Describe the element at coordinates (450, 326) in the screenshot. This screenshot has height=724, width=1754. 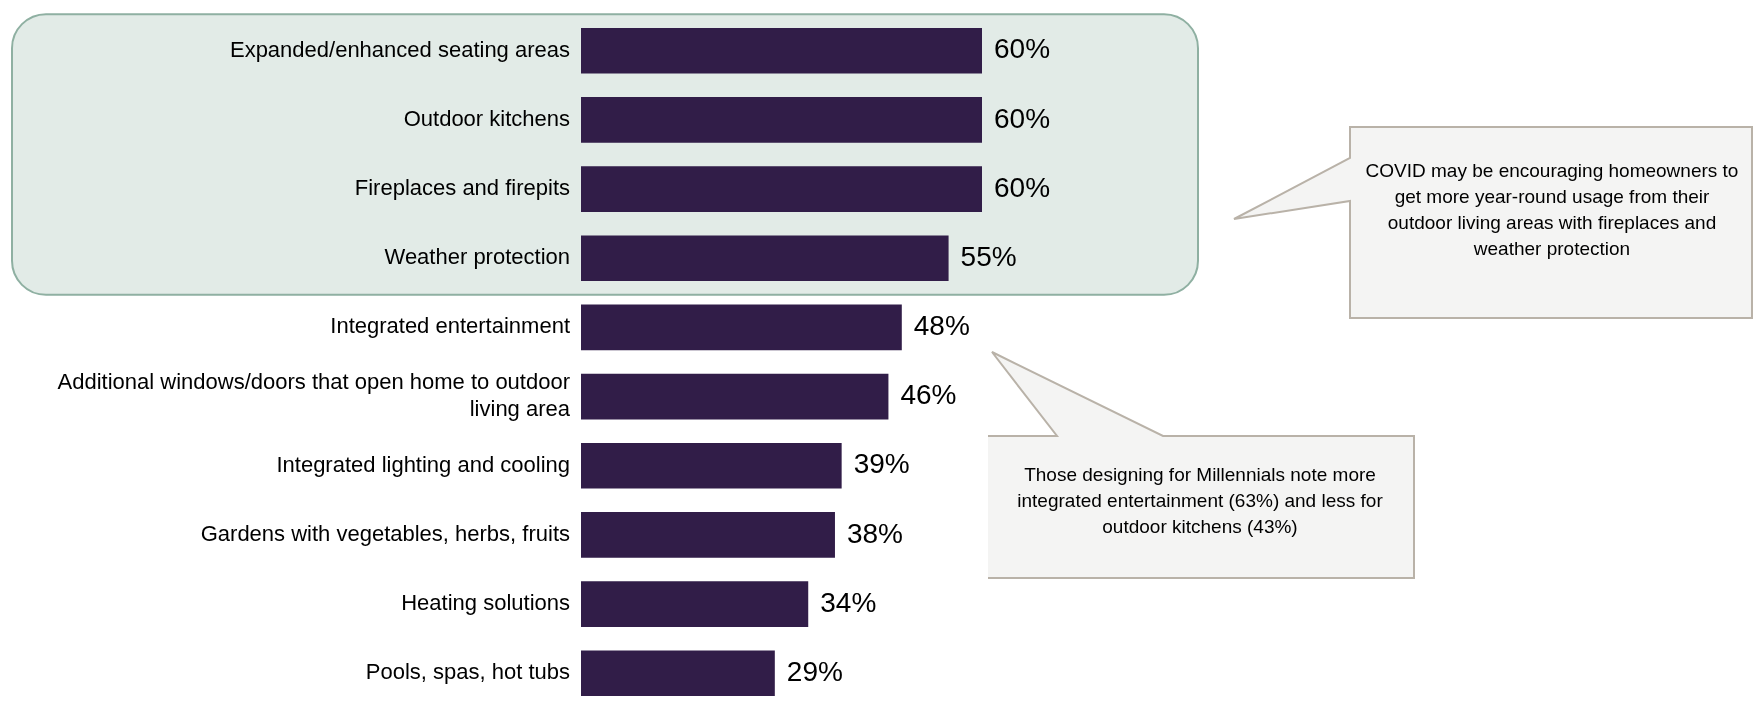
I see `y-tick-label: Integrated entertainment` at that location.